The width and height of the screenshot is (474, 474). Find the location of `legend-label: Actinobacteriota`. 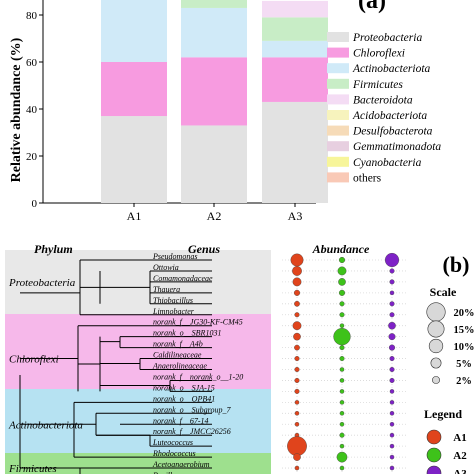

legend-label: Actinobacteriota is located at coordinates (391, 69).